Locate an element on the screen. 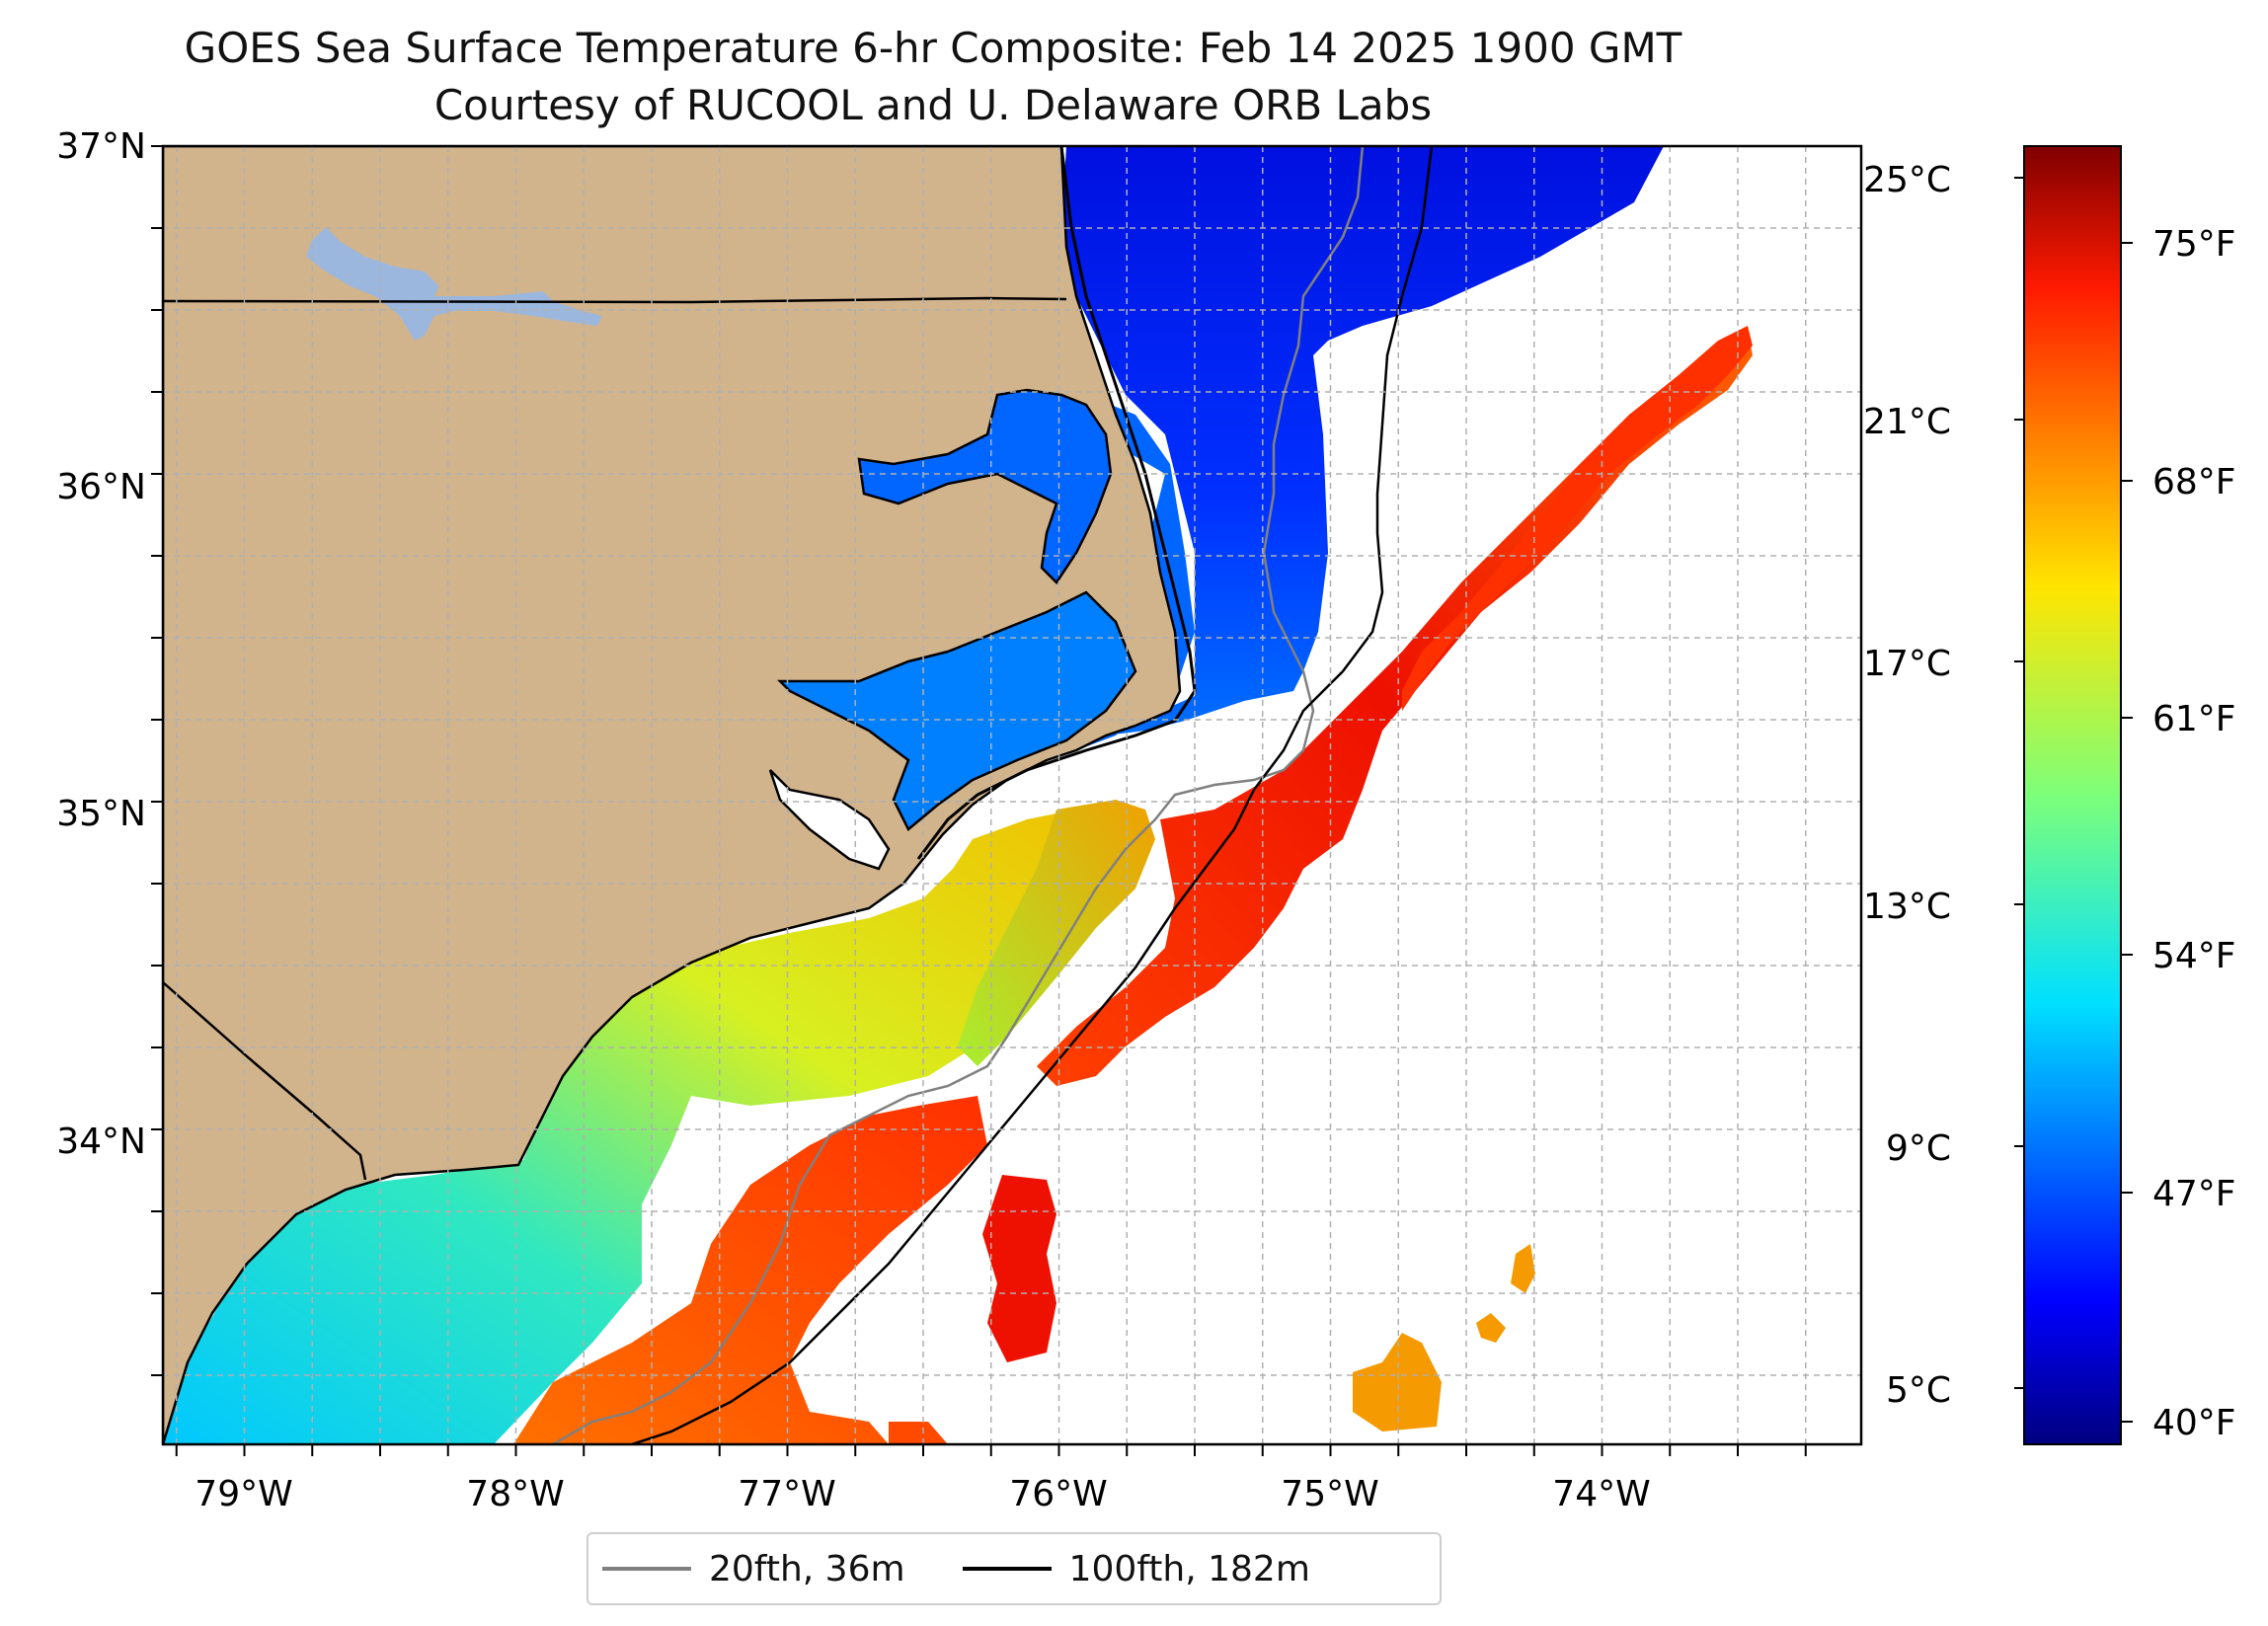 The width and height of the screenshot is (2268, 1626). sst-warm-patch-south is located at coordinates (1397, 1382).